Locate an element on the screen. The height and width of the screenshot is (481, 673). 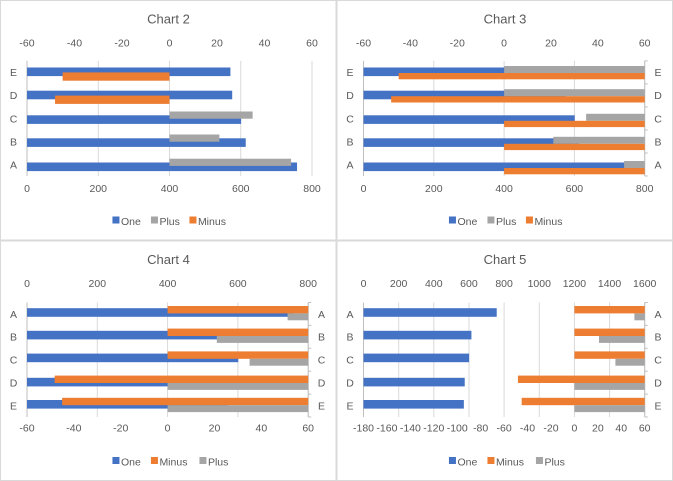
svg-text: -160 is located at coordinates (386, 429).